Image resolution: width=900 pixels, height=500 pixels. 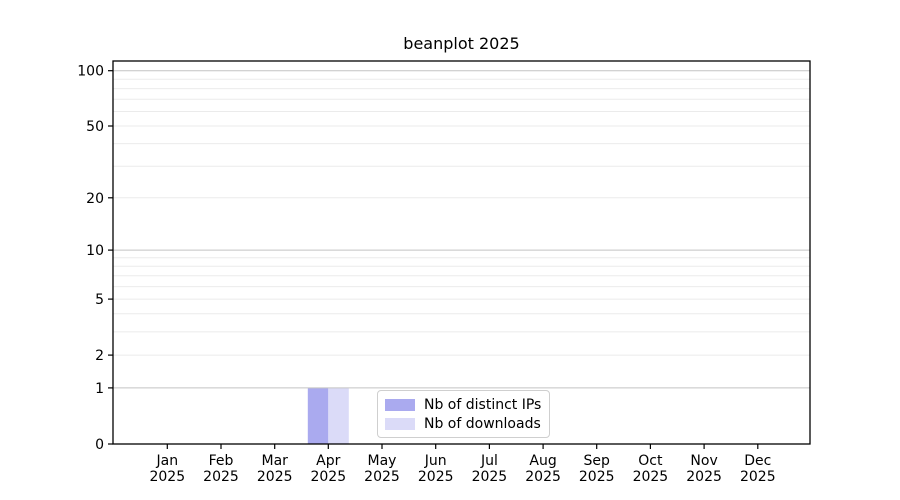 I want to click on x-tick-label-month: Aug, so click(x=542, y=461).